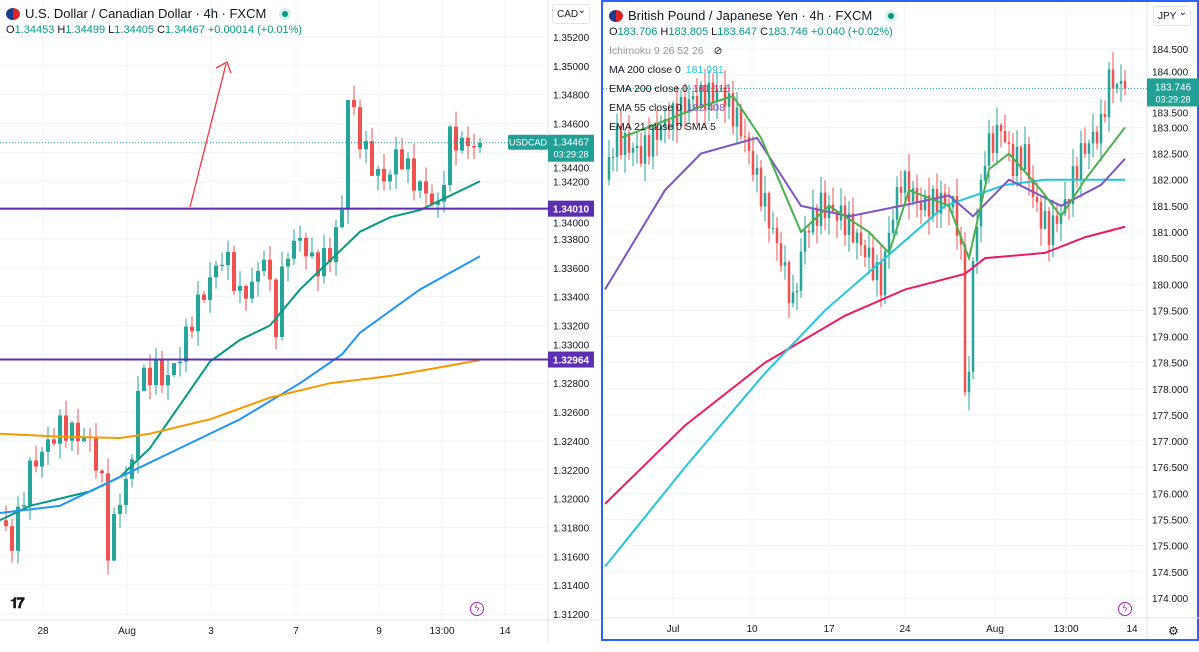 The image size is (1199, 652). Describe the element at coordinates (648, 89) in the screenshot. I see `indicator-label: EMA 200 close 0` at that location.